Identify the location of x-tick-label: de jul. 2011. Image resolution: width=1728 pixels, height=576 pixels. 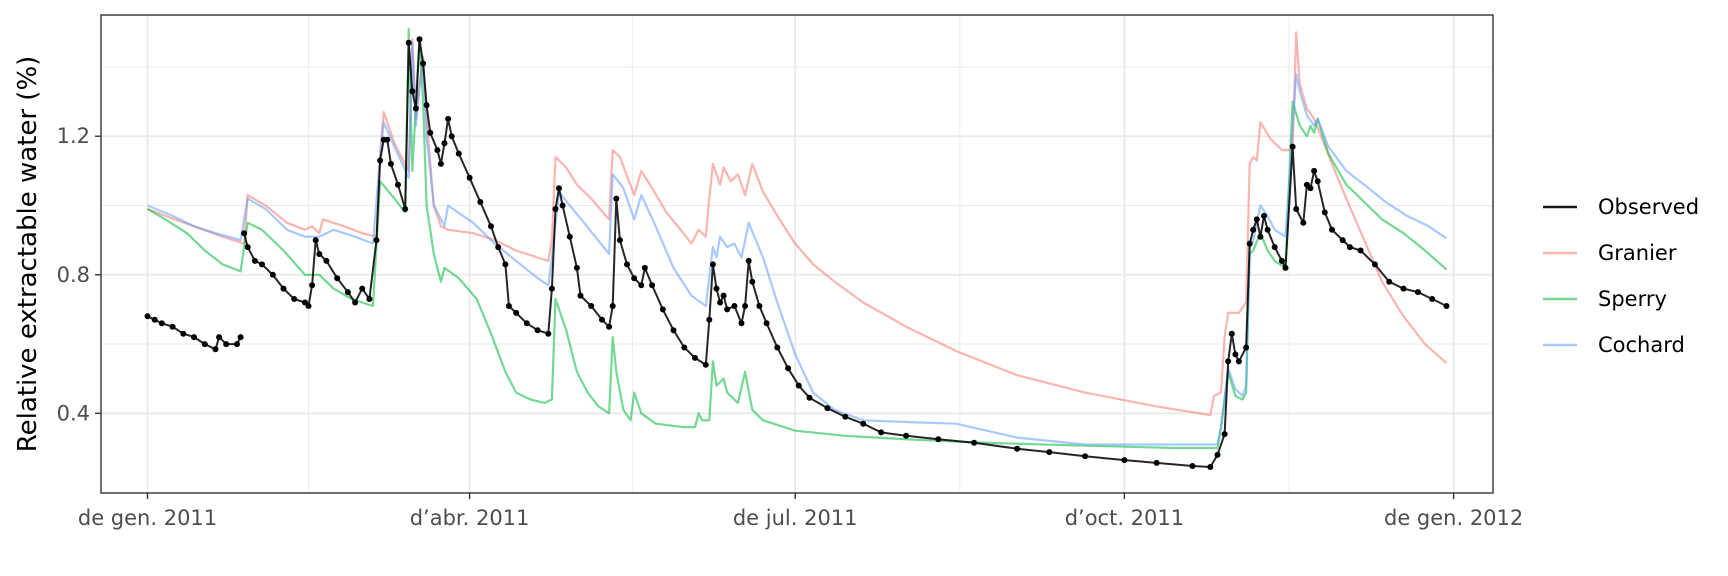
(795, 518).